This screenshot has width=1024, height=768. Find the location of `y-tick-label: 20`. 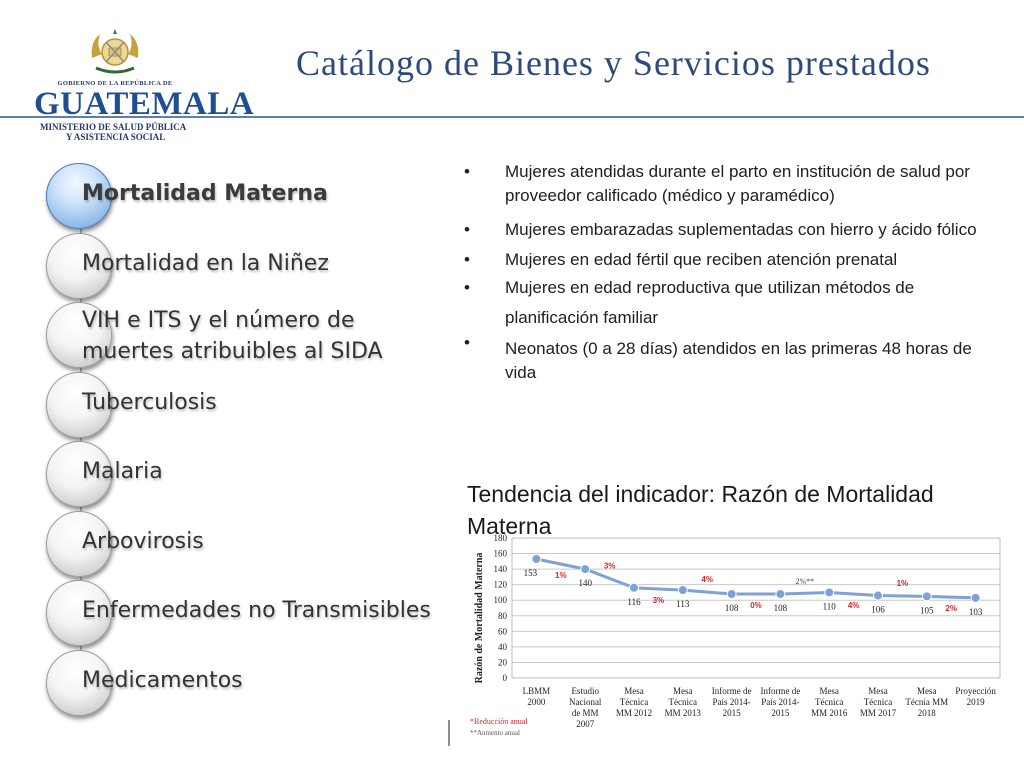

y-tick-label: 20 is located at coordinates (503, 662).